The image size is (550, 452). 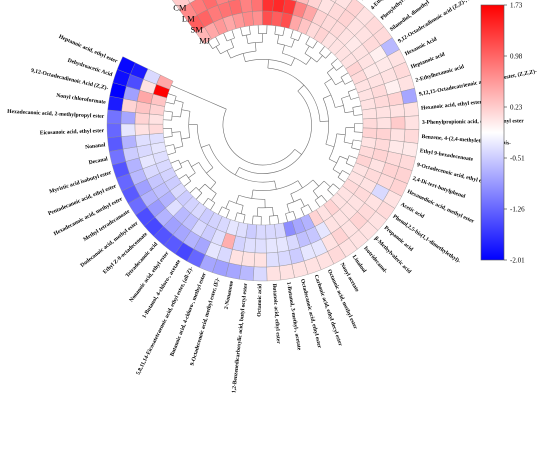 What do you see at coordinates (516, 6) in the screenshot?
I see `colorbar-tick-label: 1.73` at bounding box center [516, 6].